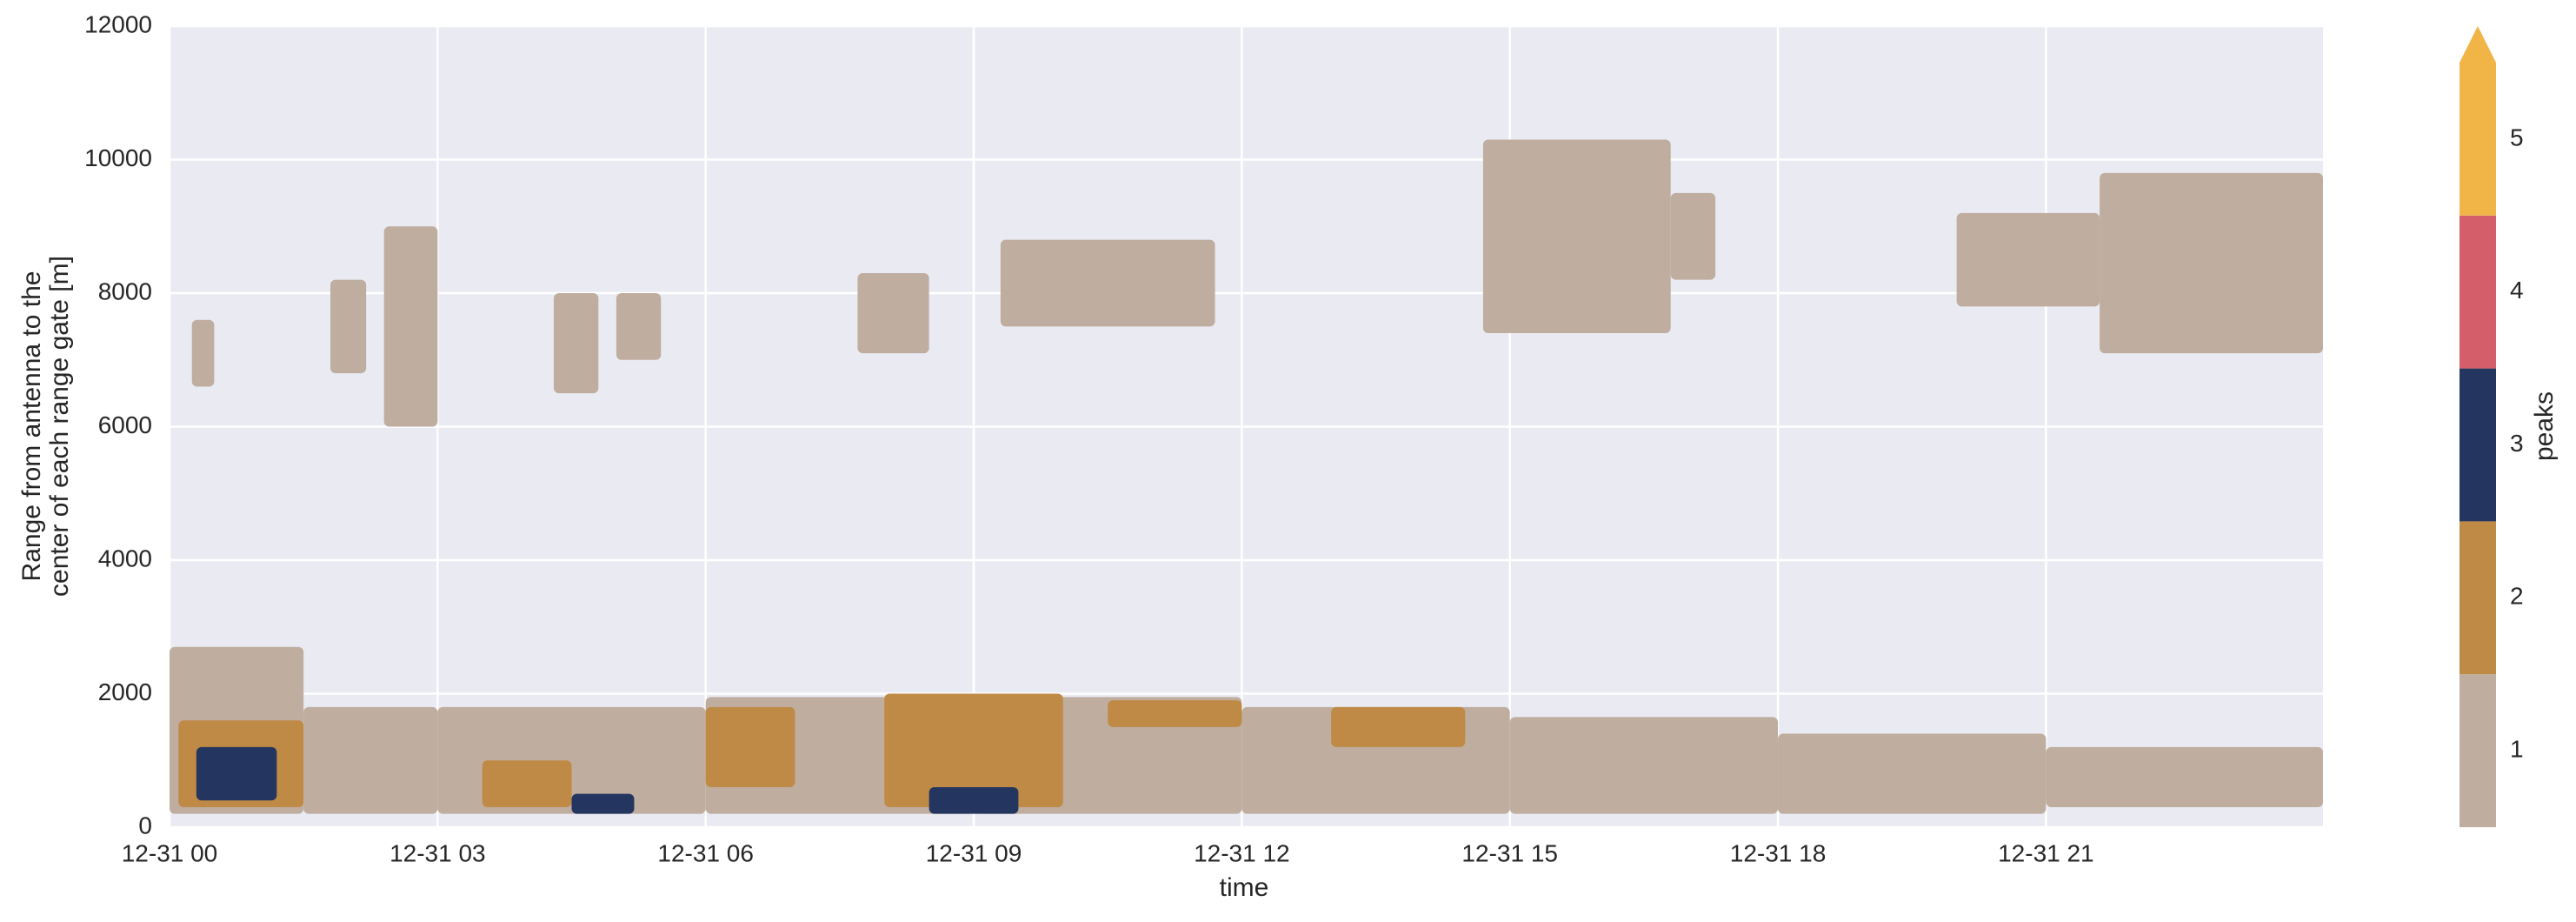 The height and width of the screenshot is (922, 2576). What do you see at coordinates (125, 424) in the screenshot?
I see `y-tick-label: 6000` at bounding box center [125, 424].